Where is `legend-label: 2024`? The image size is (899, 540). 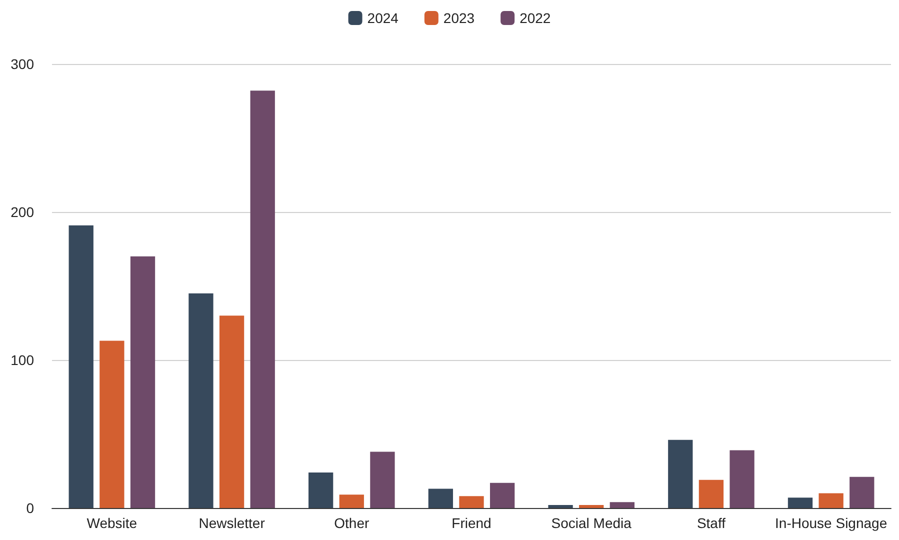
legend-label: 2024 is located at coordinates (383, 18).